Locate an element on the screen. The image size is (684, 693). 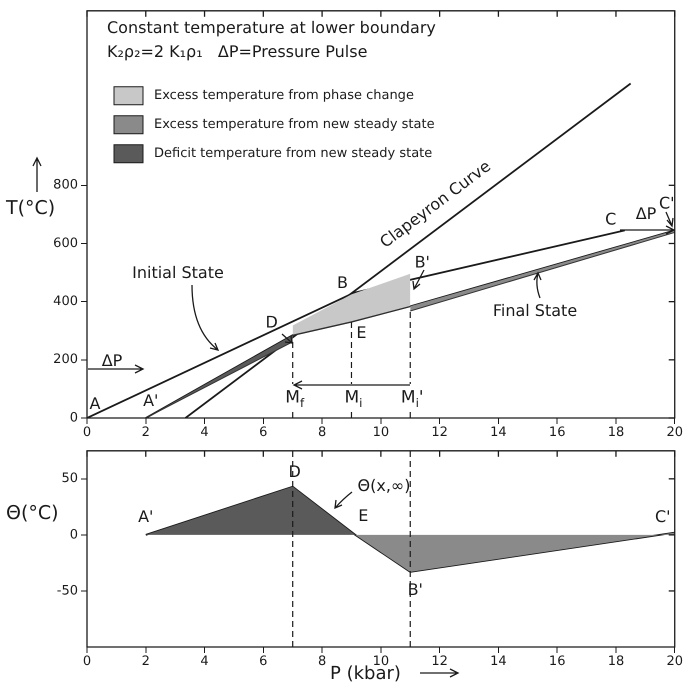
y-tick-label: 800 is located at coordinates (65, 185).